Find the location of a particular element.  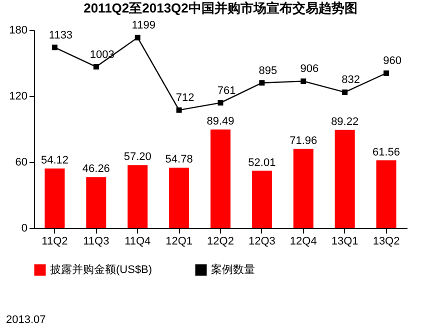

data-label: 89.49 is located at coordinates (220, 122).